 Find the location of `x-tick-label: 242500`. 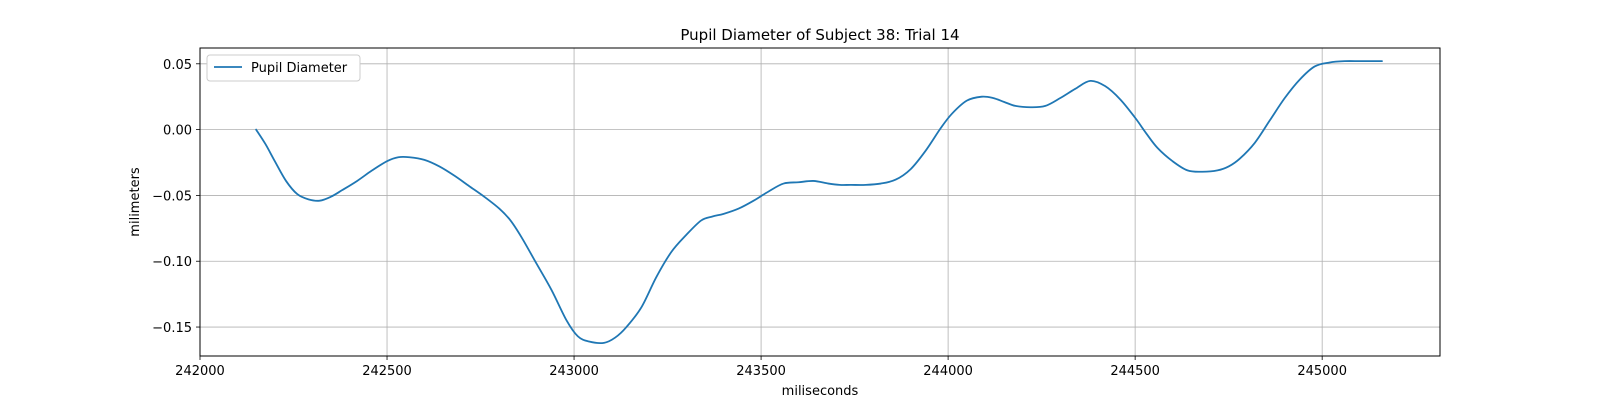

x-tick-label: 242500 is located at coordinates (387, 371).